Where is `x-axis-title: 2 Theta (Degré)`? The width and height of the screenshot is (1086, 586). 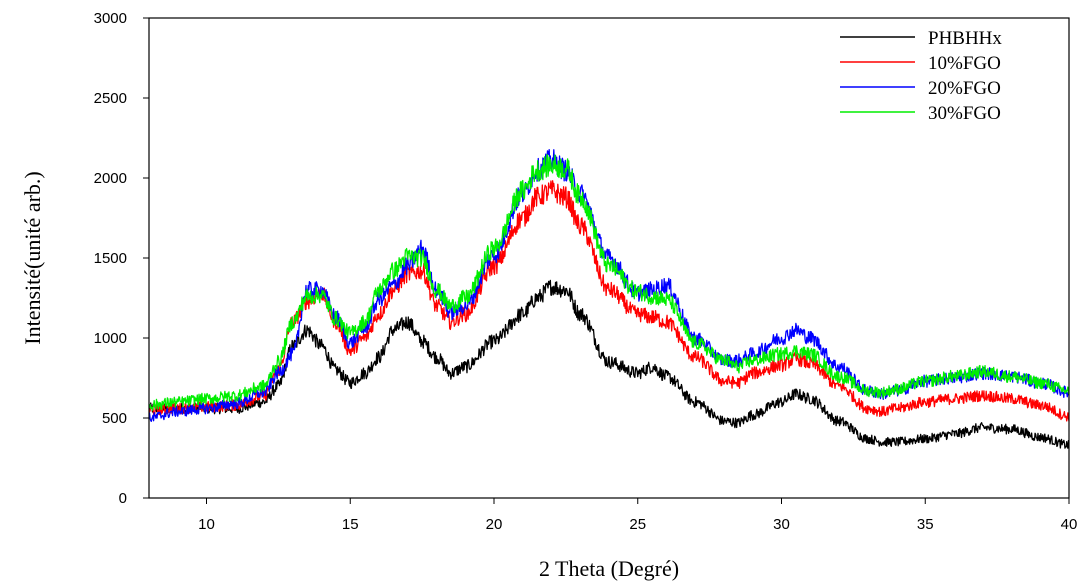
x-axis-title: 2 Theta (Degré) is located at coordinates (609, 568).